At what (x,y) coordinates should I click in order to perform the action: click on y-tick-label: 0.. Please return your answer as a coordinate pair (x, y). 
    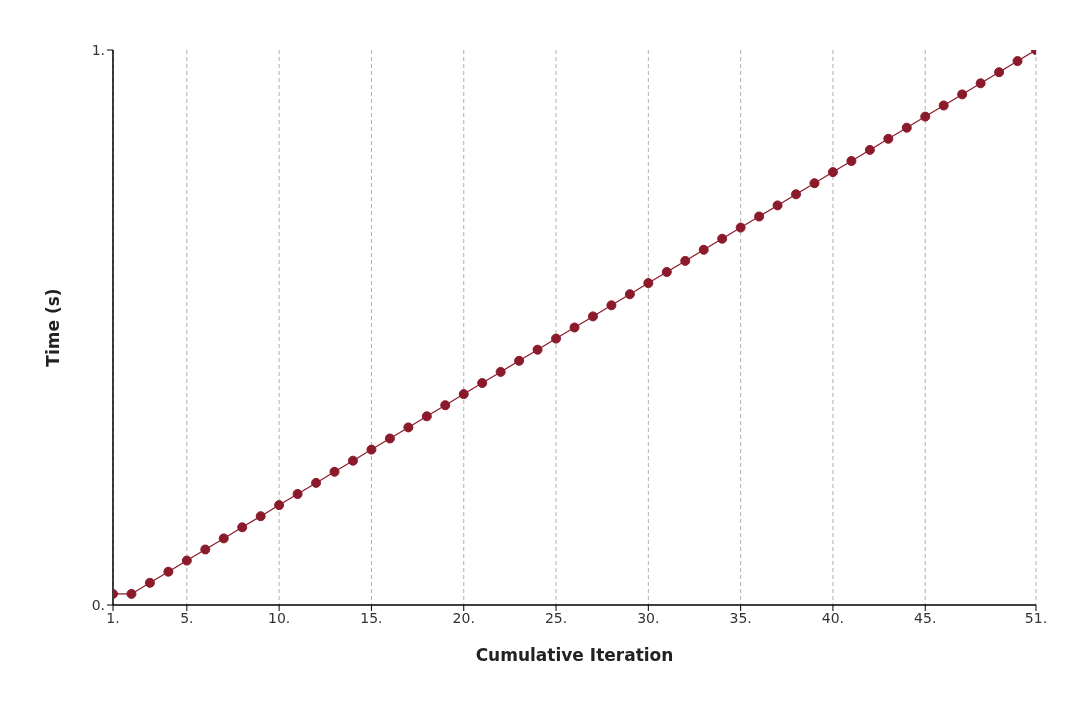
    Looking at the image, I should click on (98, 604).